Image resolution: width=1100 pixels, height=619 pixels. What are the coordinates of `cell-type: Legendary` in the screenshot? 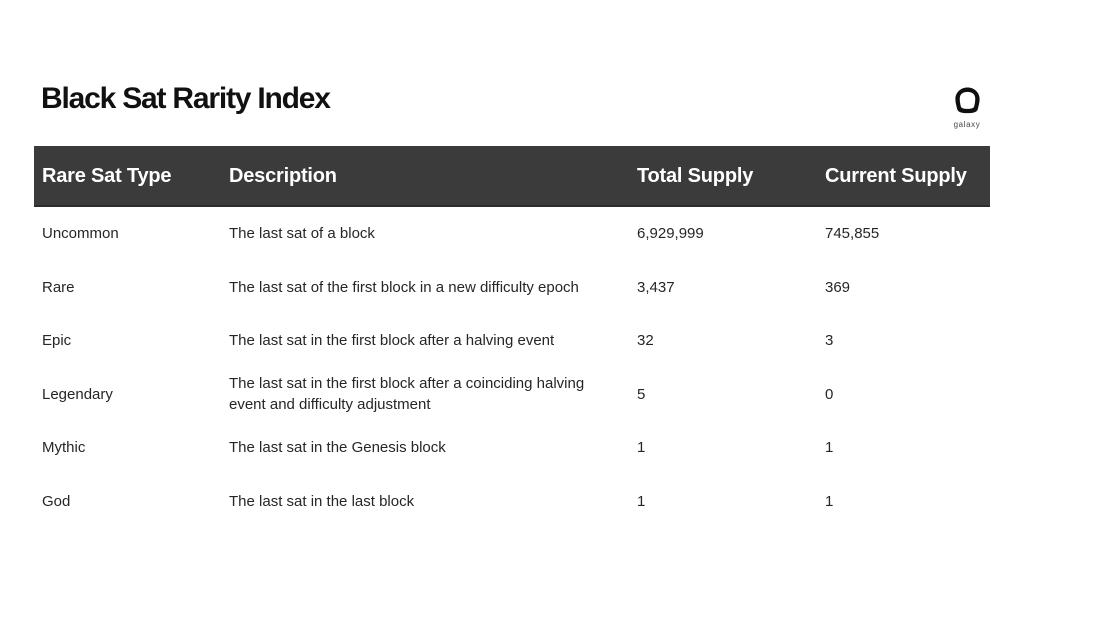 It's located at (77, 394).